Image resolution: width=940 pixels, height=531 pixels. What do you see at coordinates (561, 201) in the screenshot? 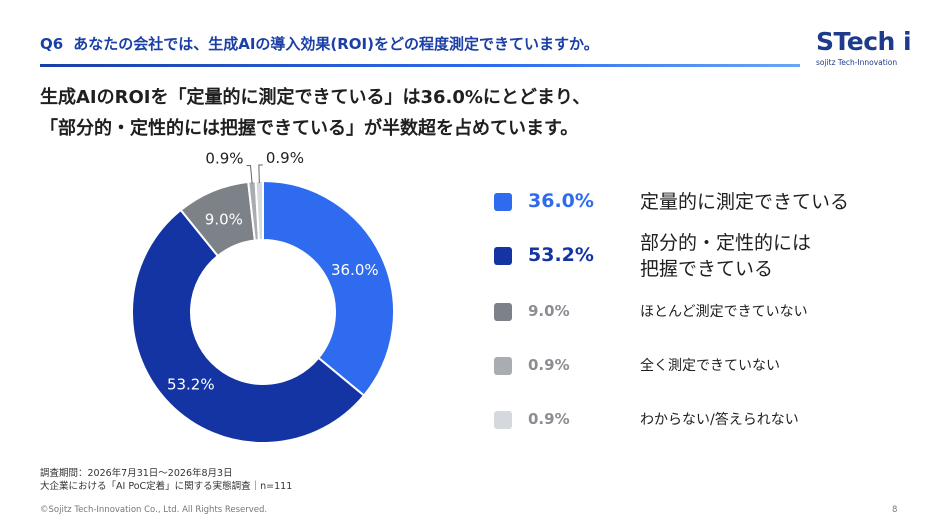
I see `legend-value: 36.0%` at bounding box center [561, 201].